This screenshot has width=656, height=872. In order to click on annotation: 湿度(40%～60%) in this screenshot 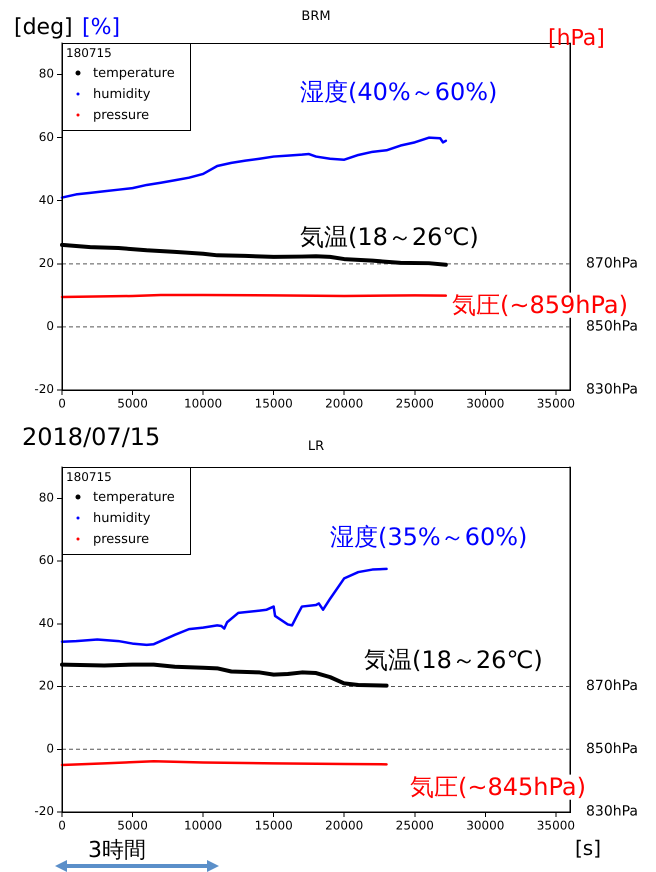, I will do `click(399, 92)`.